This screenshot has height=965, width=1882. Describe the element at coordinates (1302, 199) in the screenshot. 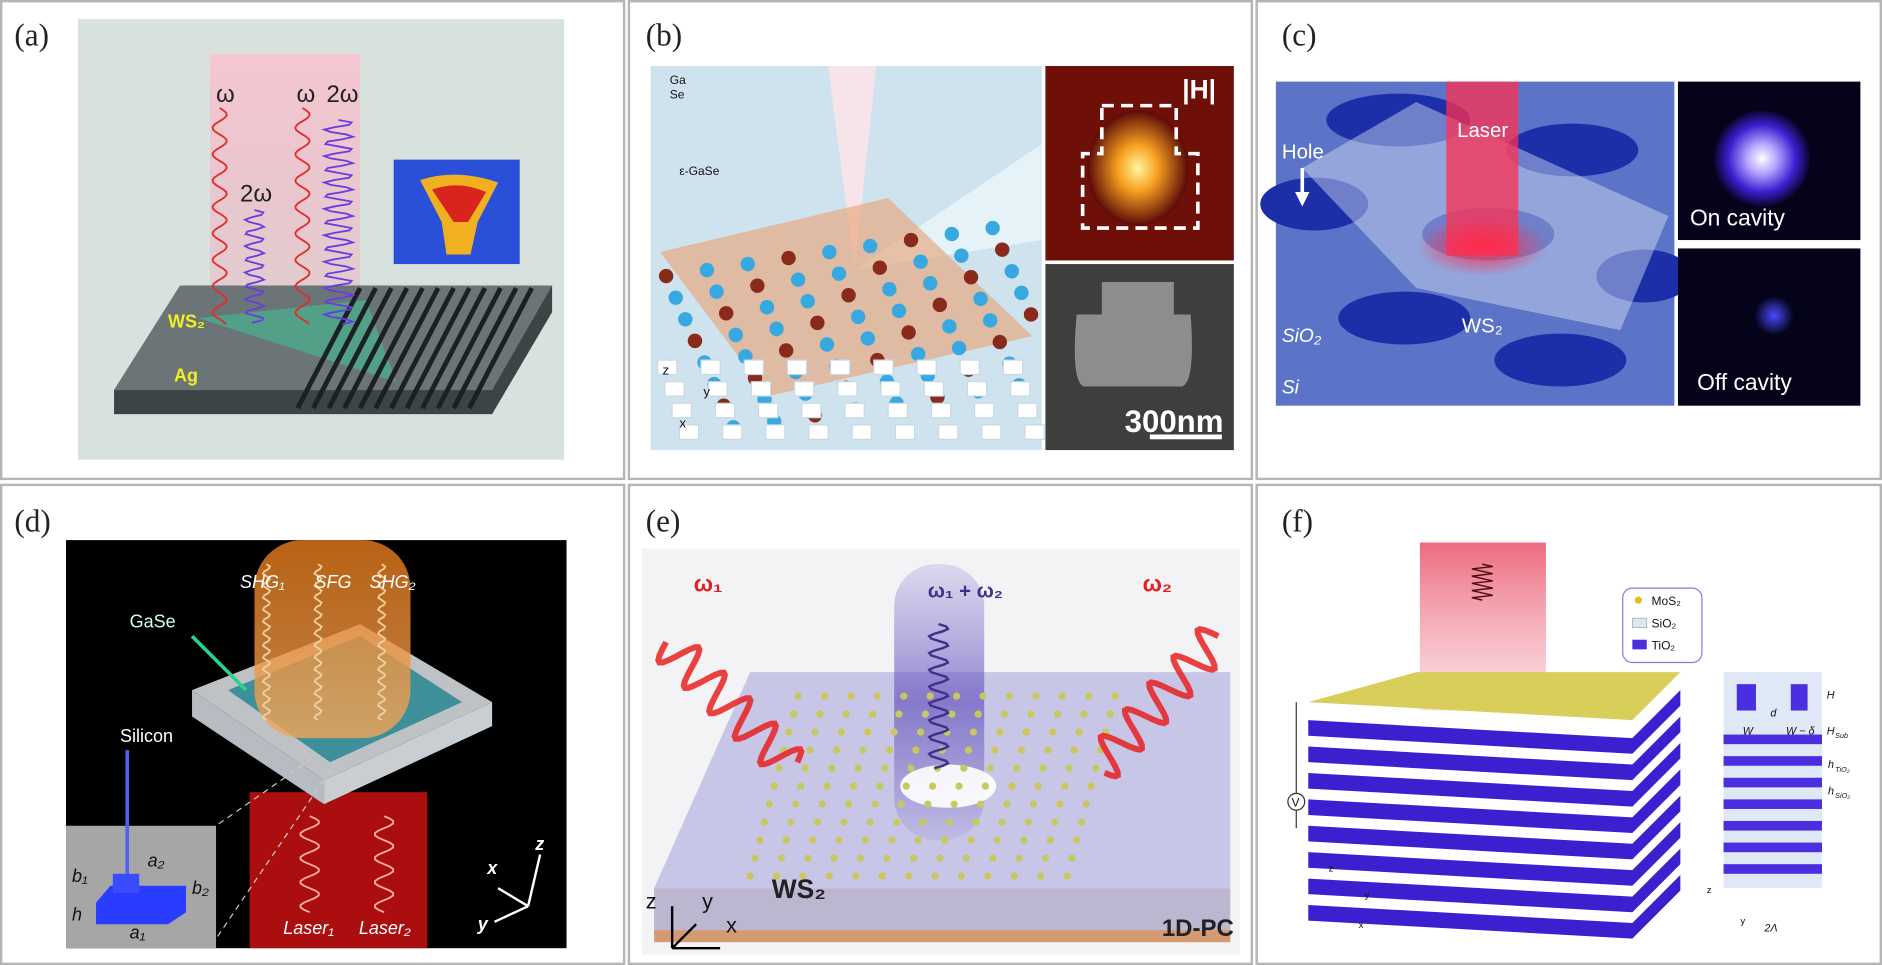

I see `arrow-head` at that location.